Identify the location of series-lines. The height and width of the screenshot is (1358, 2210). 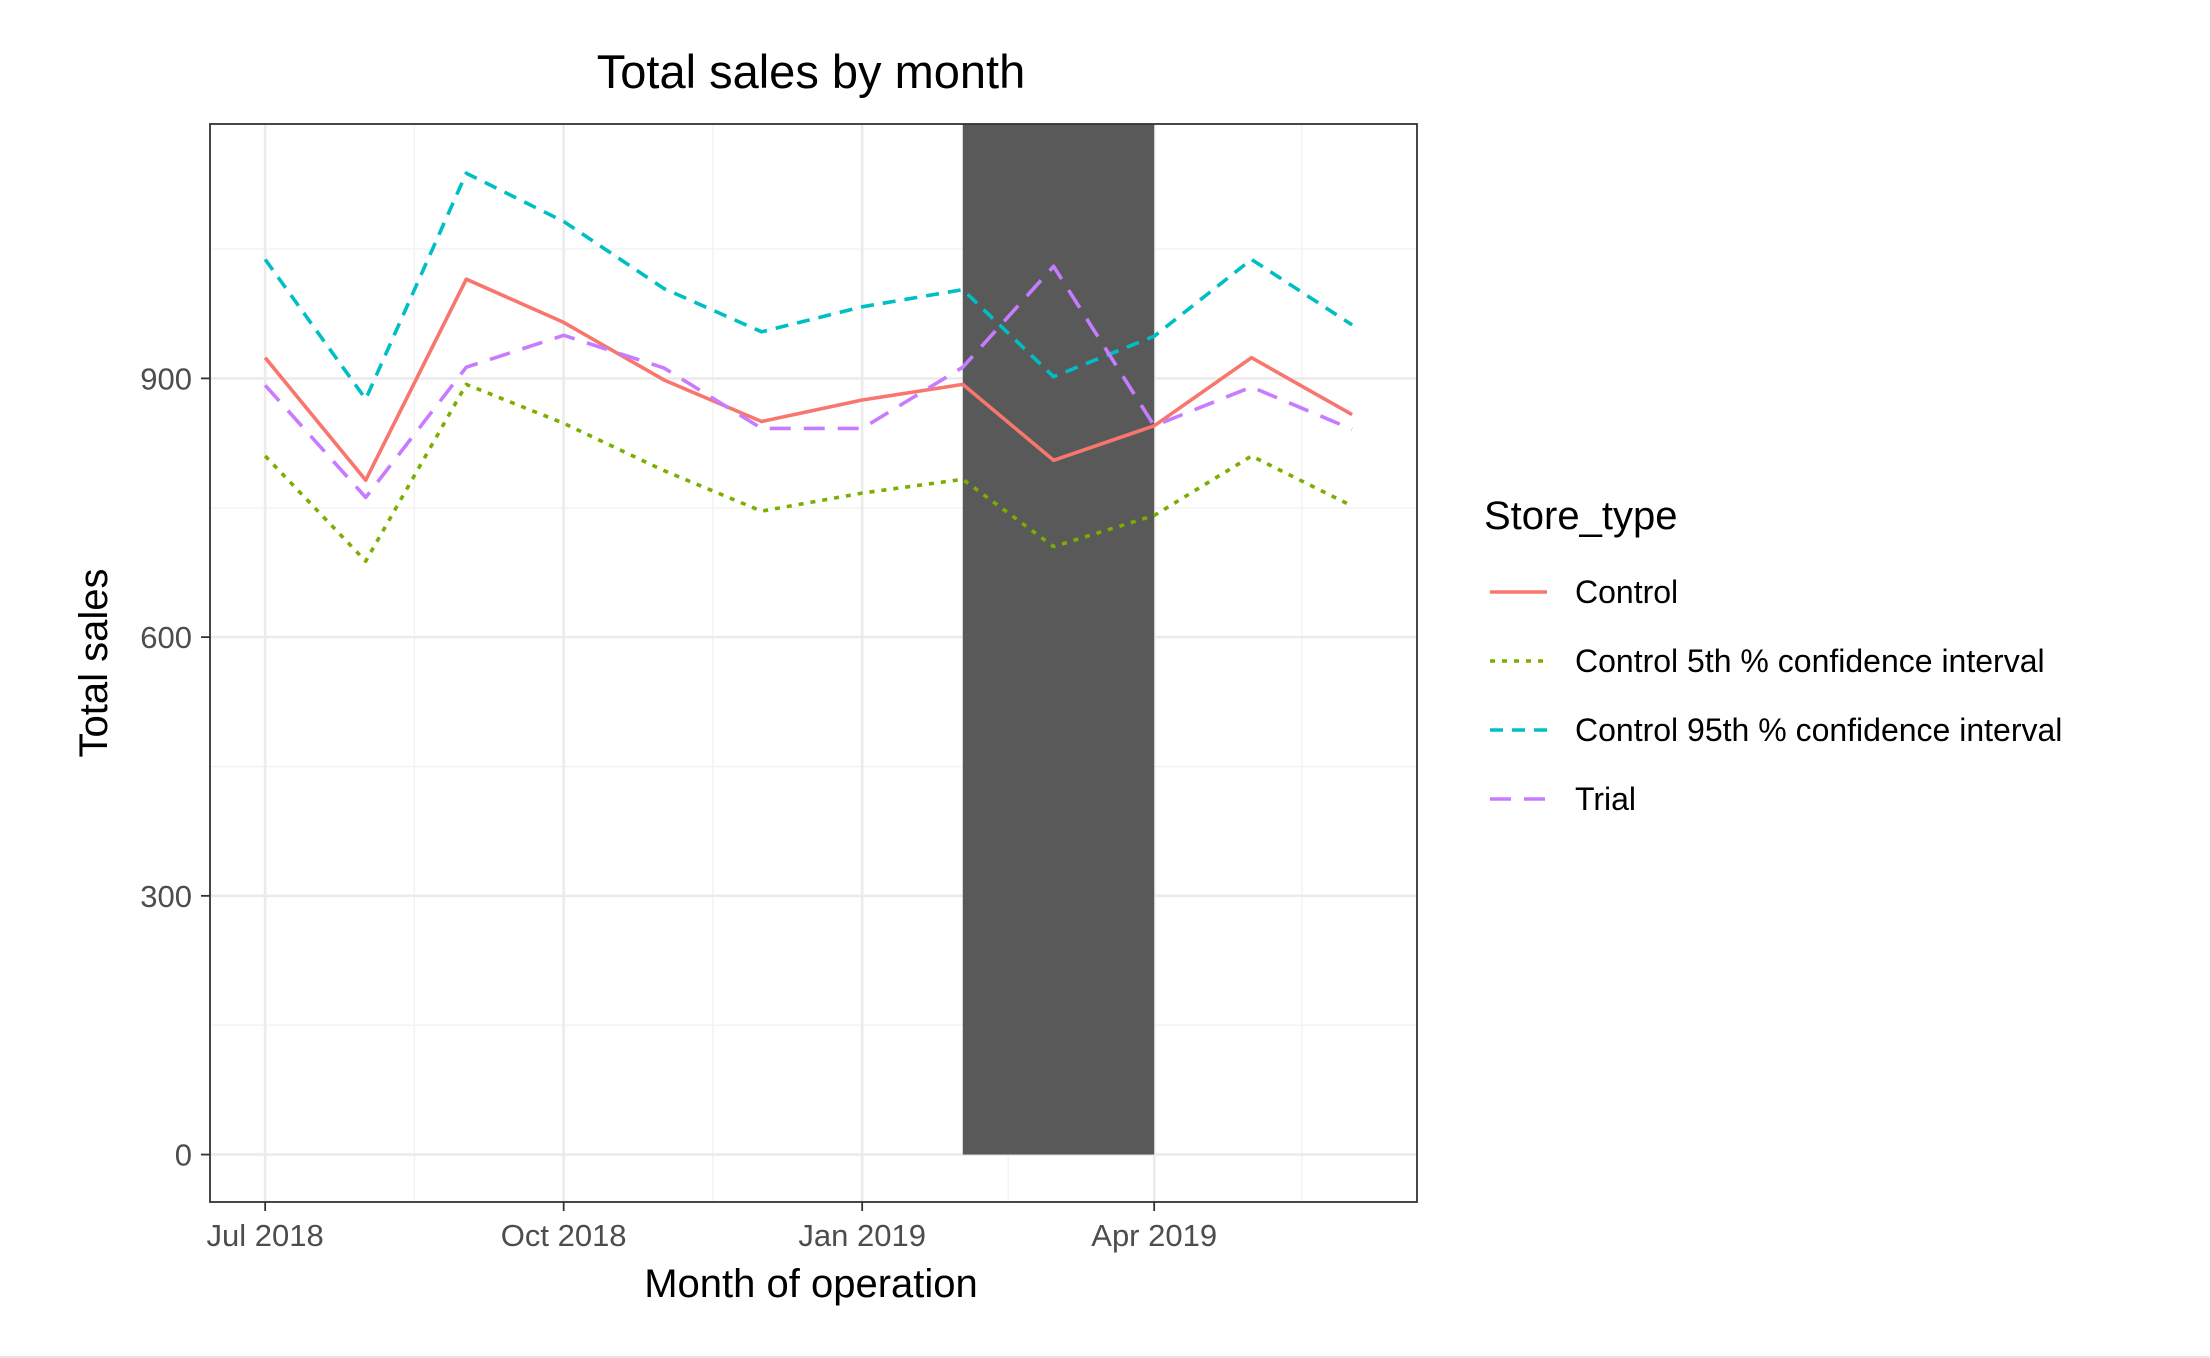
(808, 367).